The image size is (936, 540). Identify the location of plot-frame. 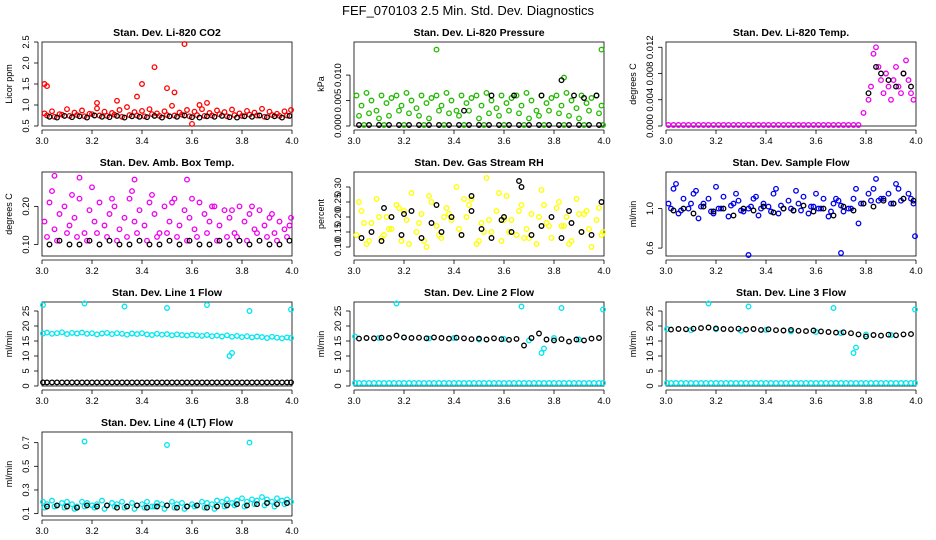
(791, 84).